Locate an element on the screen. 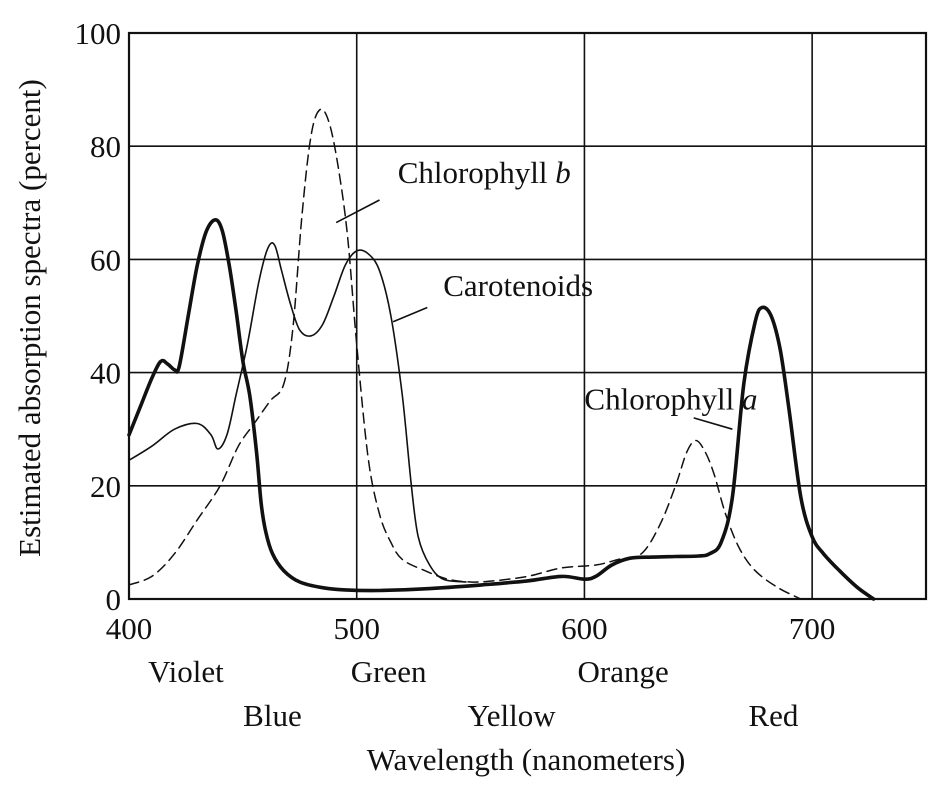  y-tick-label-100: 100 is located at coordinates (98, 33).